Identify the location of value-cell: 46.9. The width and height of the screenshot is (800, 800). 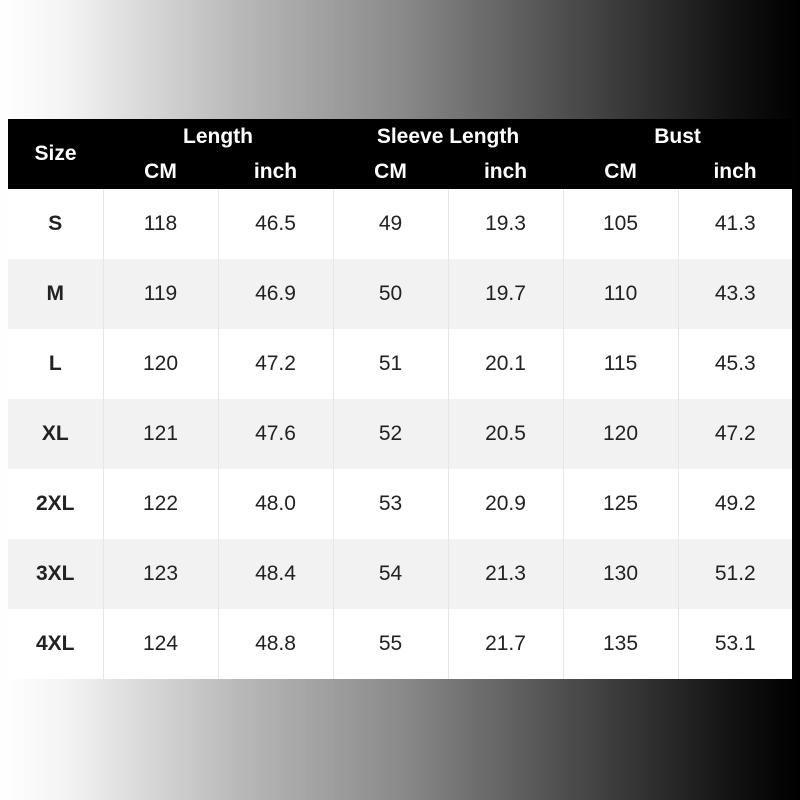
(275, 294).